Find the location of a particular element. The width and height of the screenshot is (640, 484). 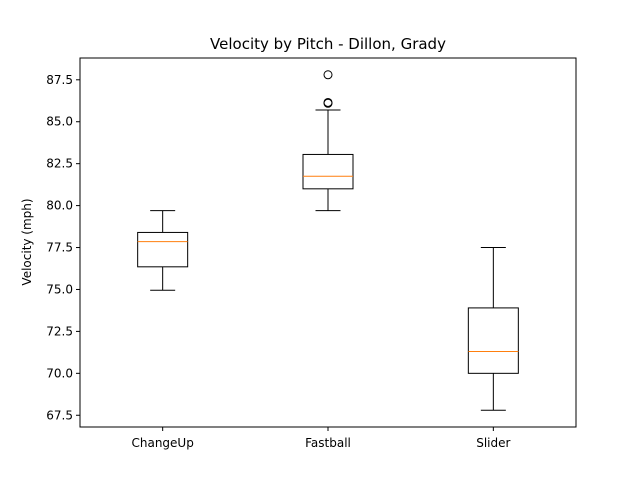

y-tick-label: 82.5 is located at coordinates (59, 164).